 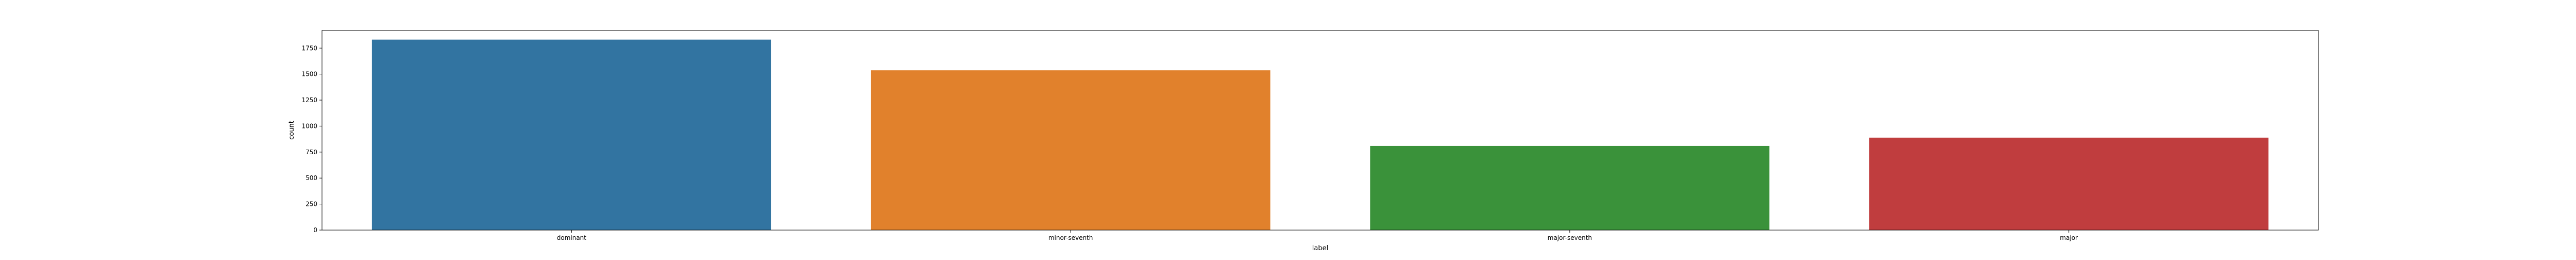 I want to click on y-tick-label: 1000, so click(x=309, y=126).